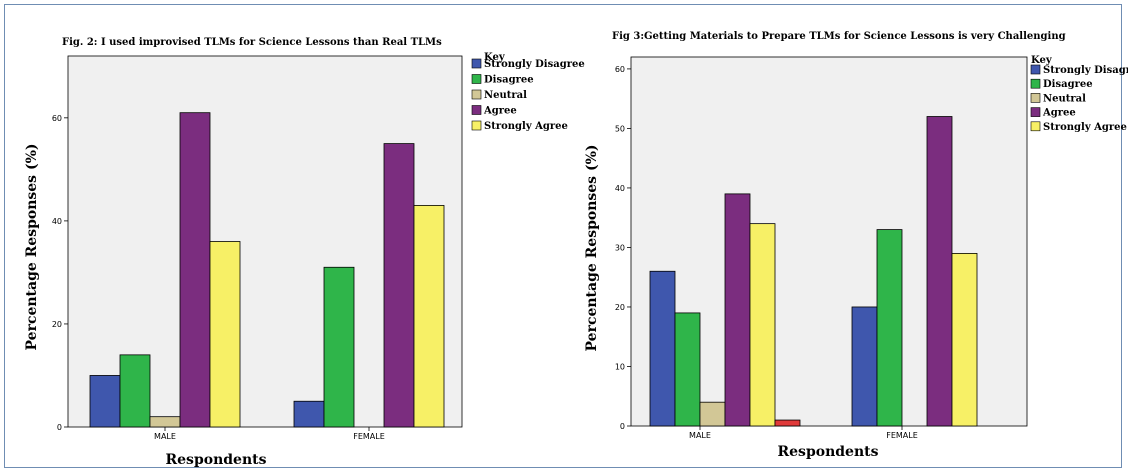 This screenshot has height=472, width=1128. What do you see at coordinates (620, 247) in the screenshot?
I see `chart2-ytick-label: 30` at bounding box center [620, 247].